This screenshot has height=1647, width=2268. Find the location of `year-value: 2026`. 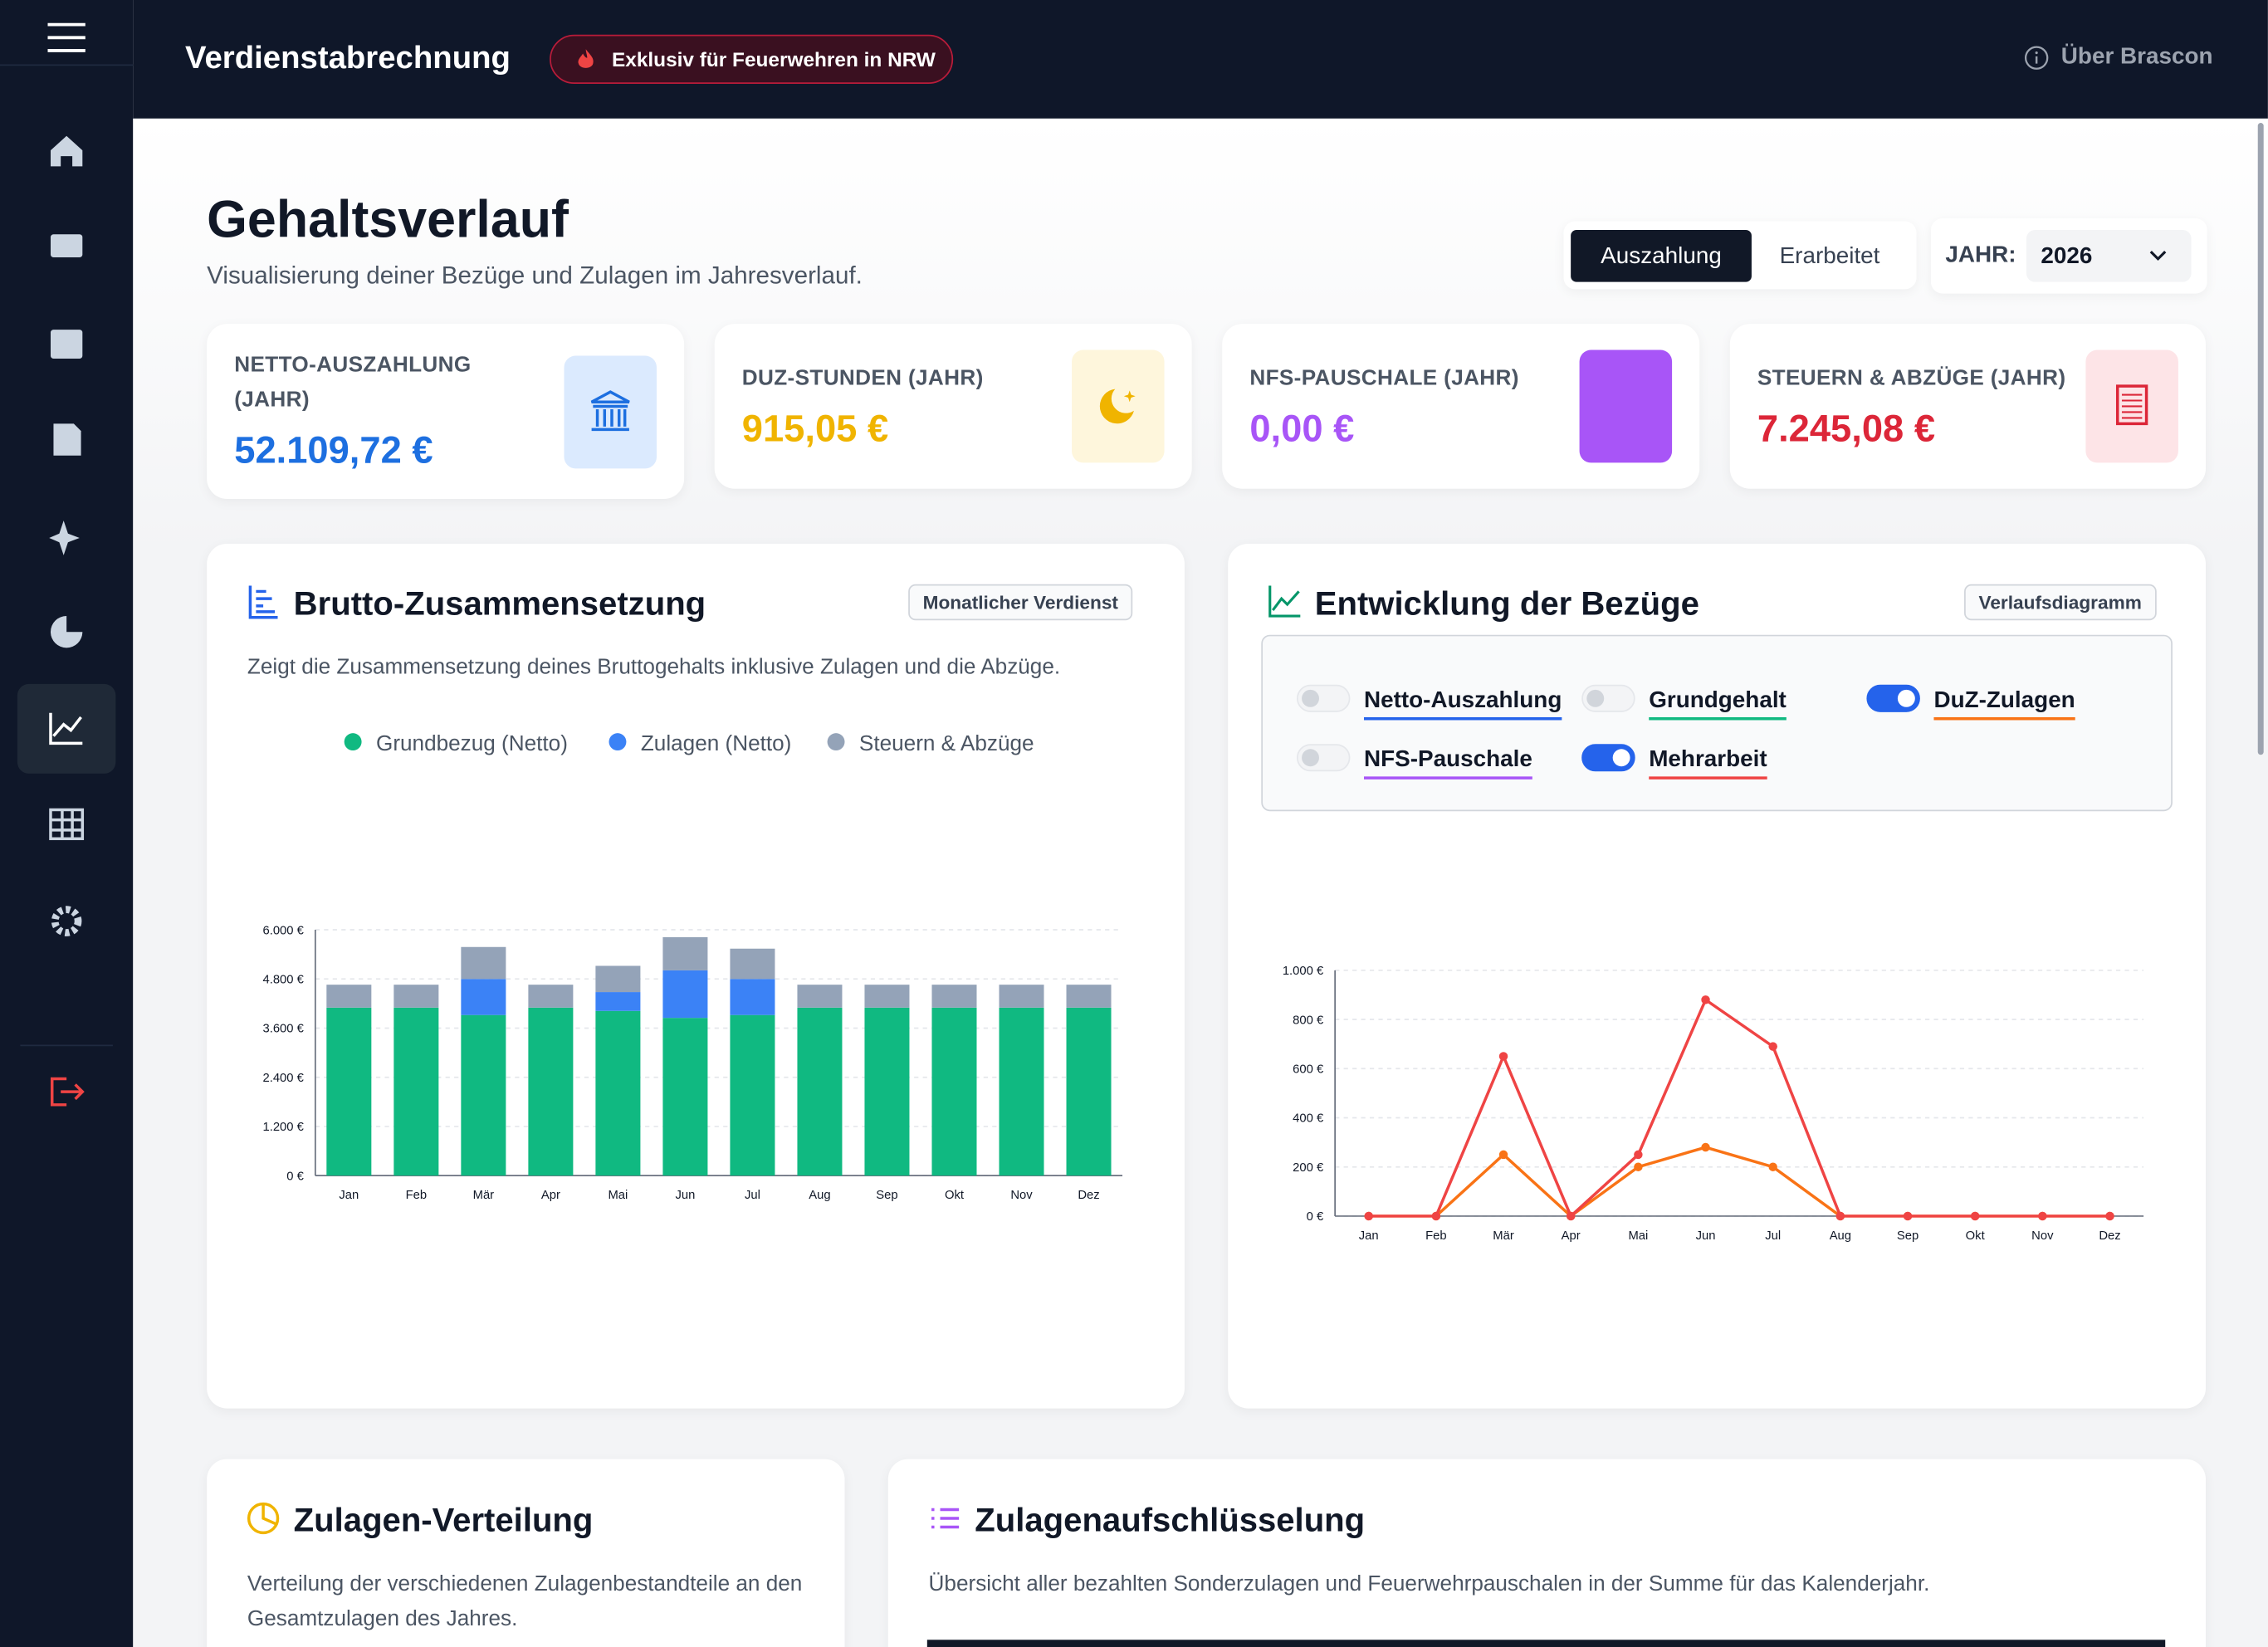

year-value: 2026 is located at coordinates (2067, 257).